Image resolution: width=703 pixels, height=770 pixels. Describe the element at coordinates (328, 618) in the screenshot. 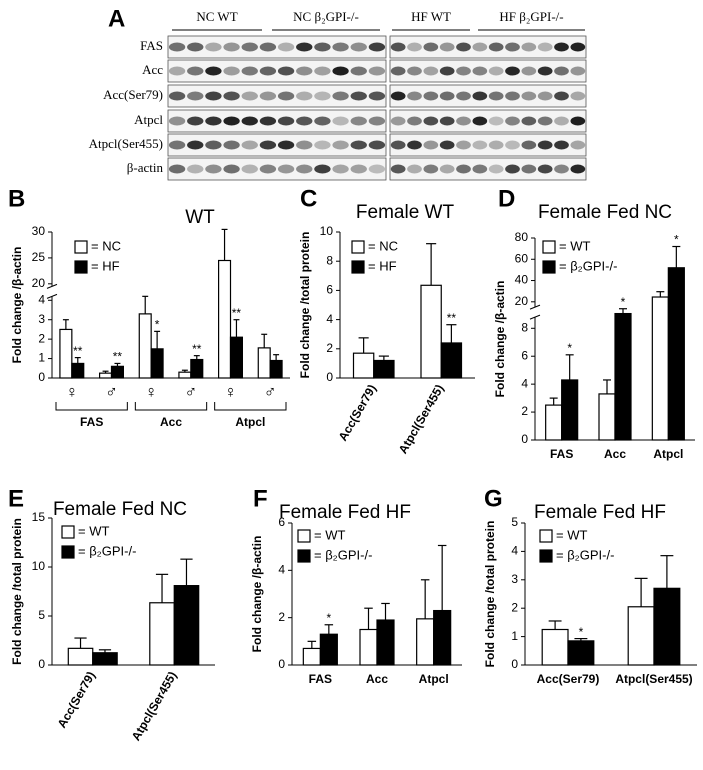

I see `significance: *` at that location.